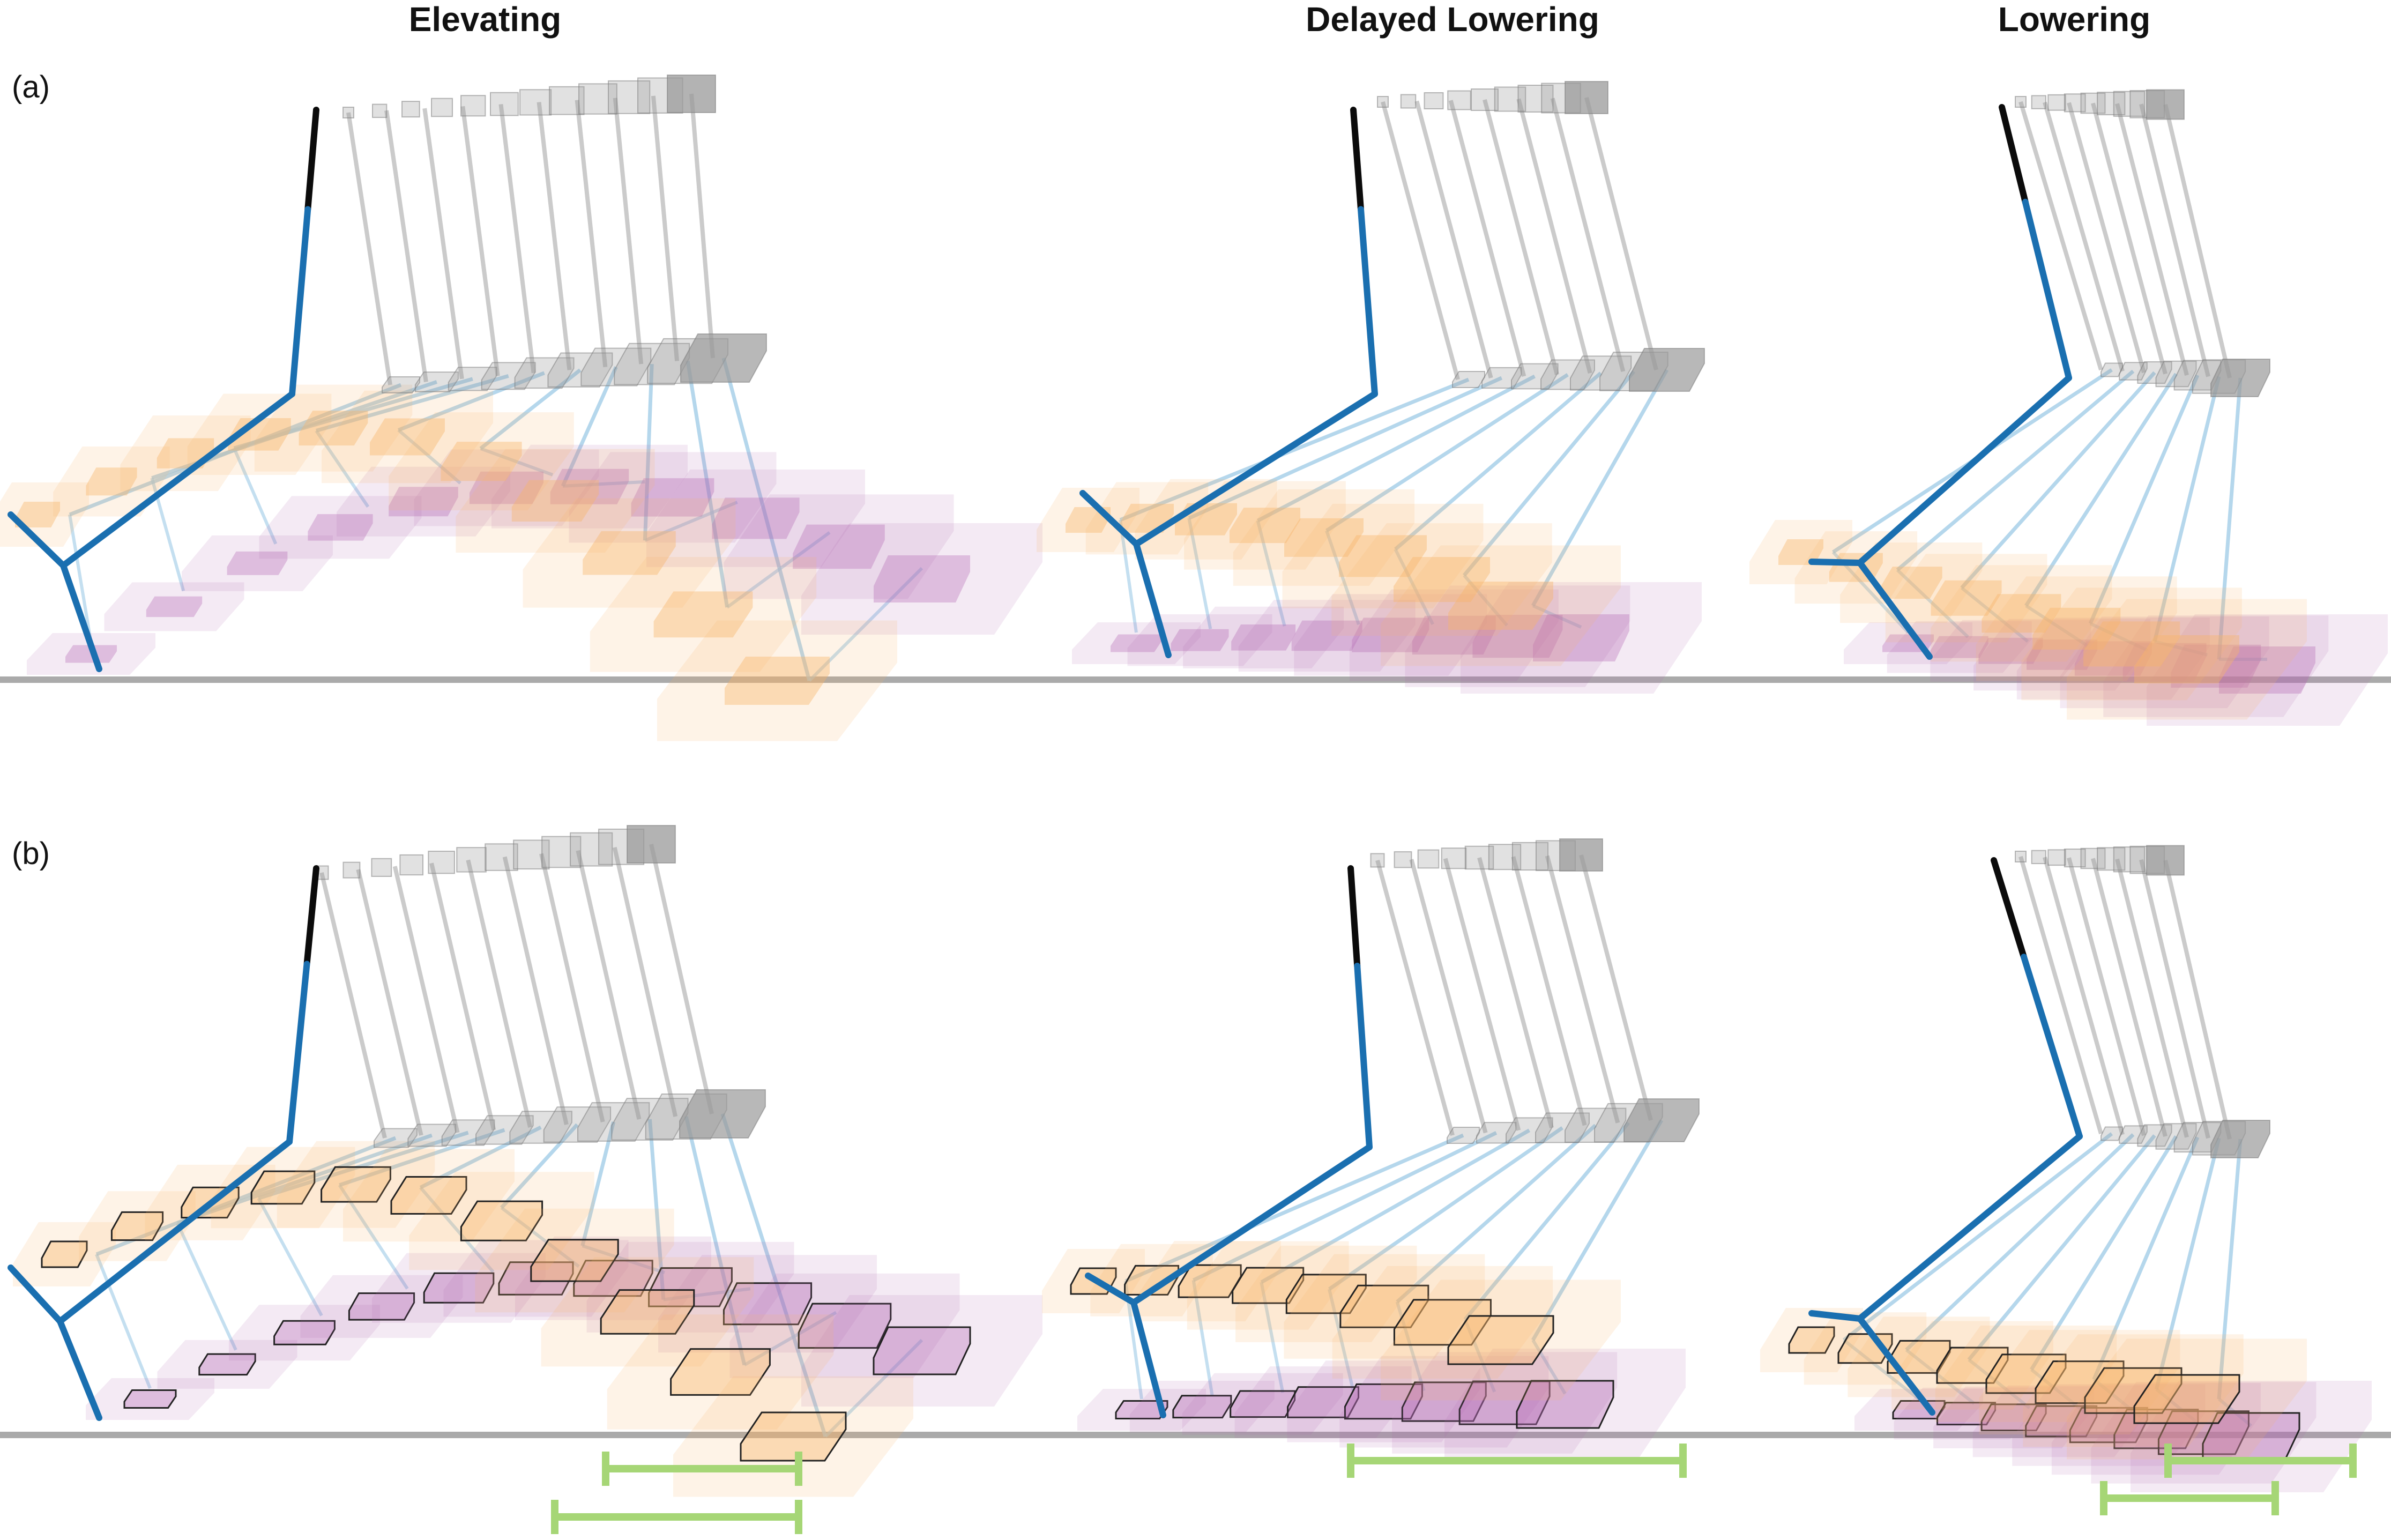 The height and width of the screenshot is (1540, 2391). What do you see at coordinates (1387, 638) in the screenshot?
I see `purple-foot-blobs` at bounding box center [1387, 638].